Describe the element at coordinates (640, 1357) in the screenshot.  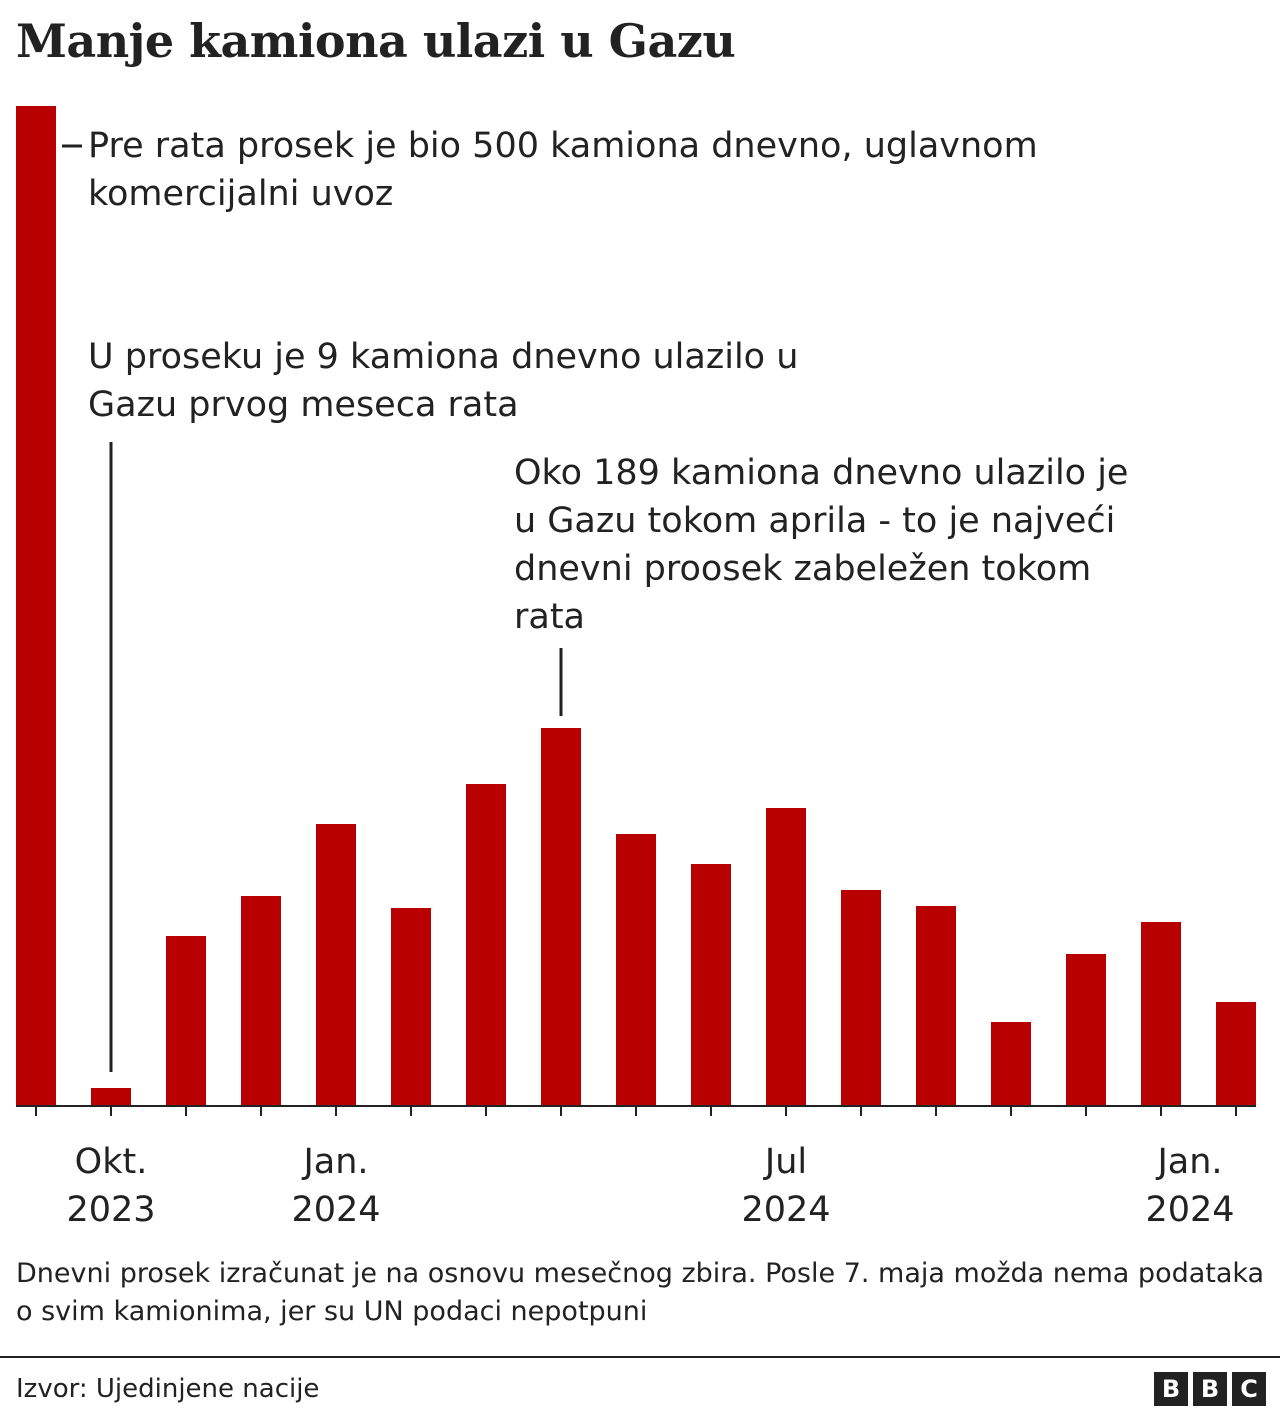
I see `divider` at that location.